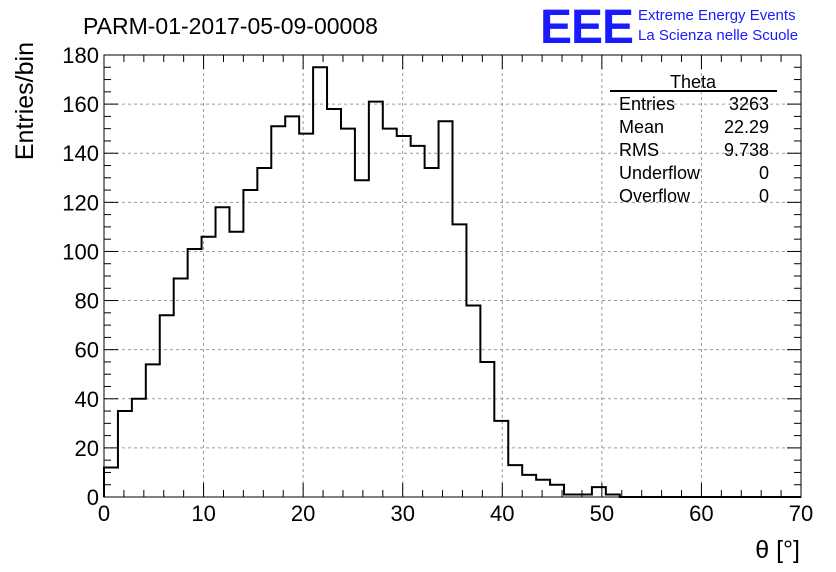 This screenshot has height=572, width=836. Describe the element at coordinates (402, 513) in the screenshot. I see `x-tick-label: 30` at that location.